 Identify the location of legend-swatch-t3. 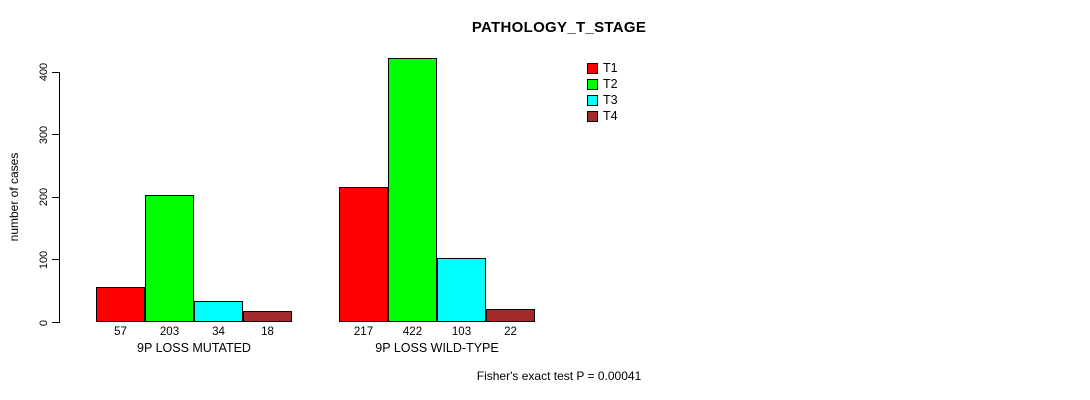
(592, 100).